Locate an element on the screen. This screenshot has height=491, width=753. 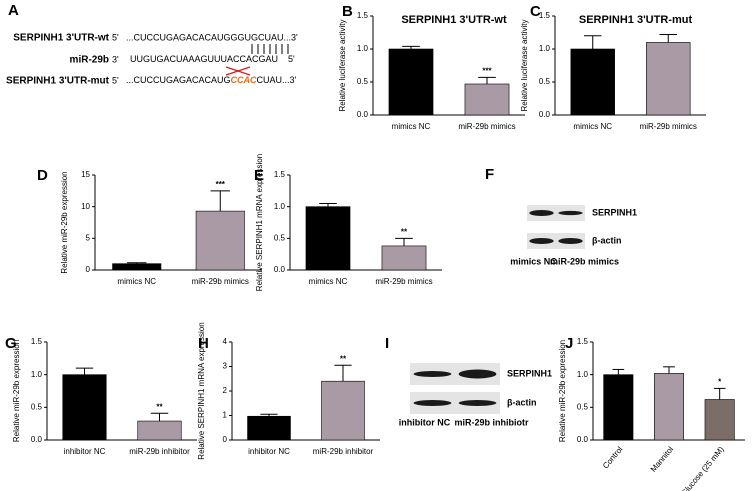
sequence: CUAU...3' is located at coordinates (277, 80).